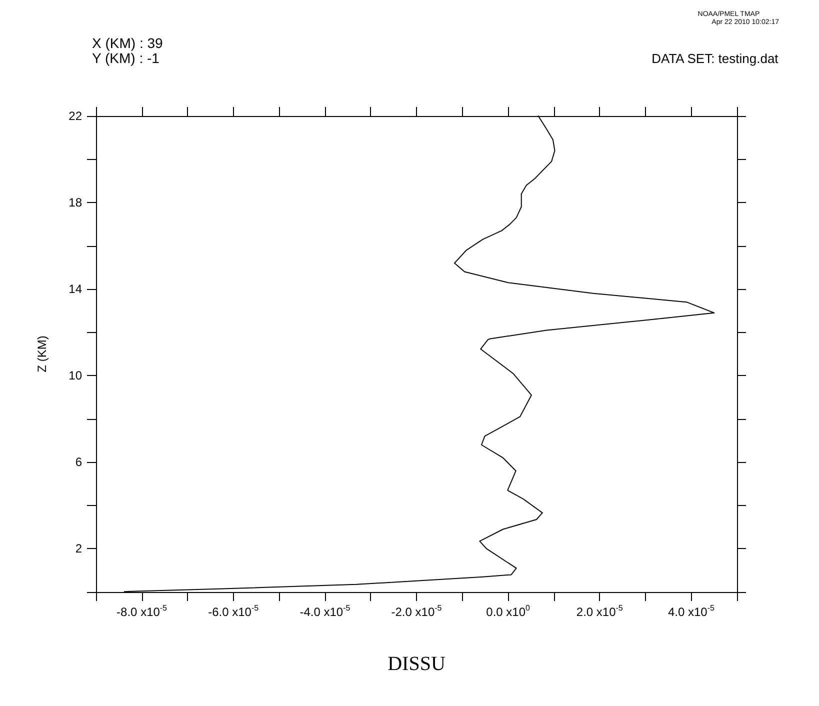 The height and width of the screenshot is (706, 819). I want to click on y-tick-label: 22, so click(75, 116).